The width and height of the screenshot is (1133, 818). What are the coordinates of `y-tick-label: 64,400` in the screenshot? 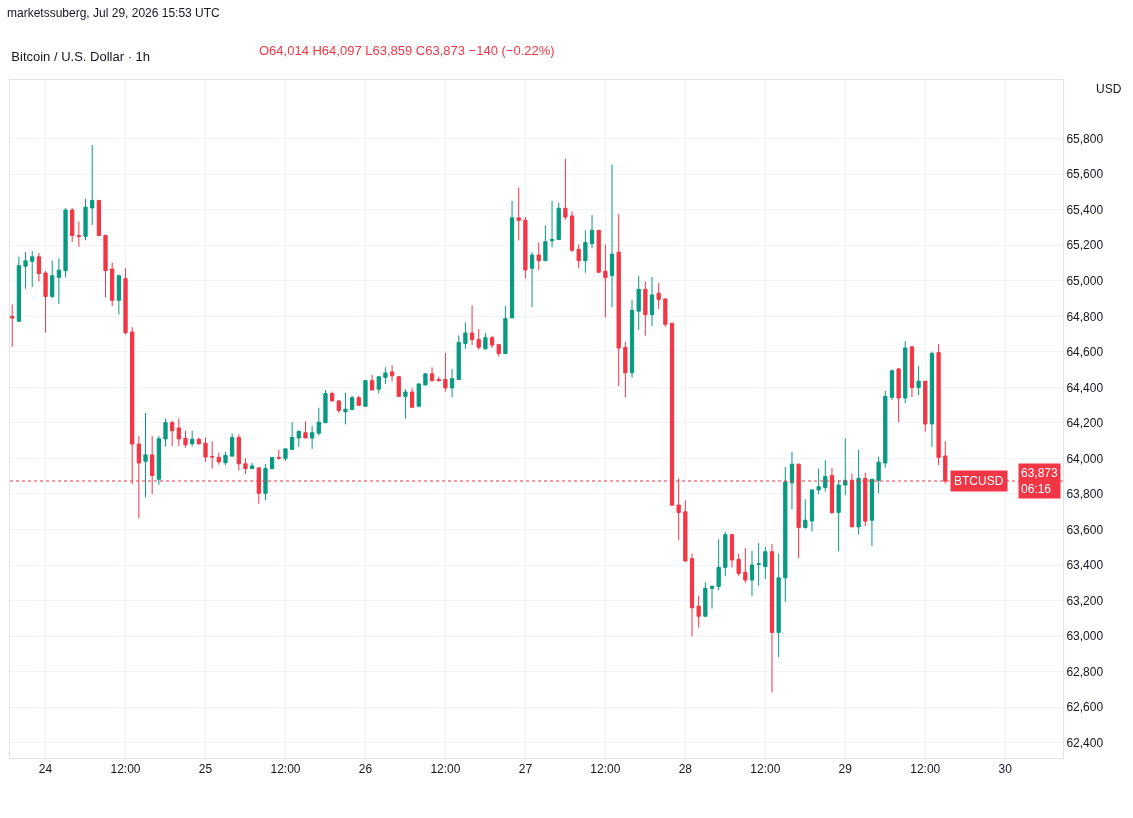 It's located at (1085, 387).